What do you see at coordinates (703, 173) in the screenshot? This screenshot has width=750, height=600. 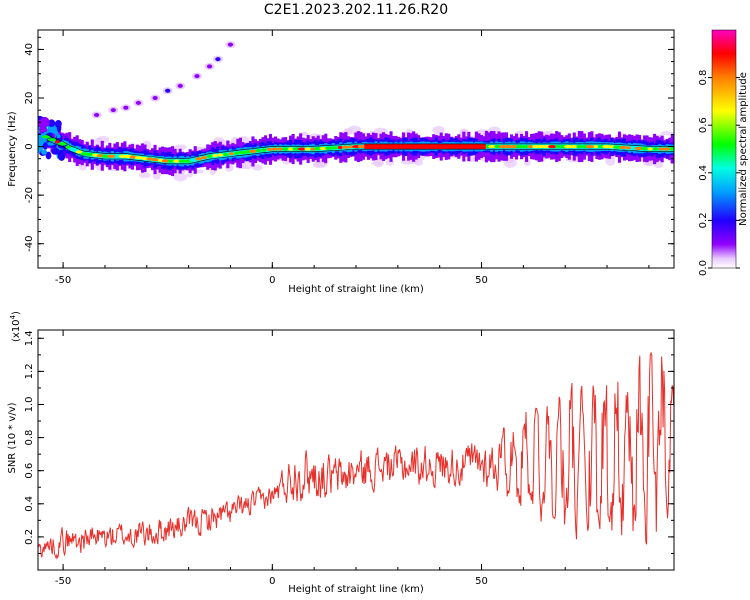 I see `colorbar-tick-label: 0.4` at bounding box center [703, 173].